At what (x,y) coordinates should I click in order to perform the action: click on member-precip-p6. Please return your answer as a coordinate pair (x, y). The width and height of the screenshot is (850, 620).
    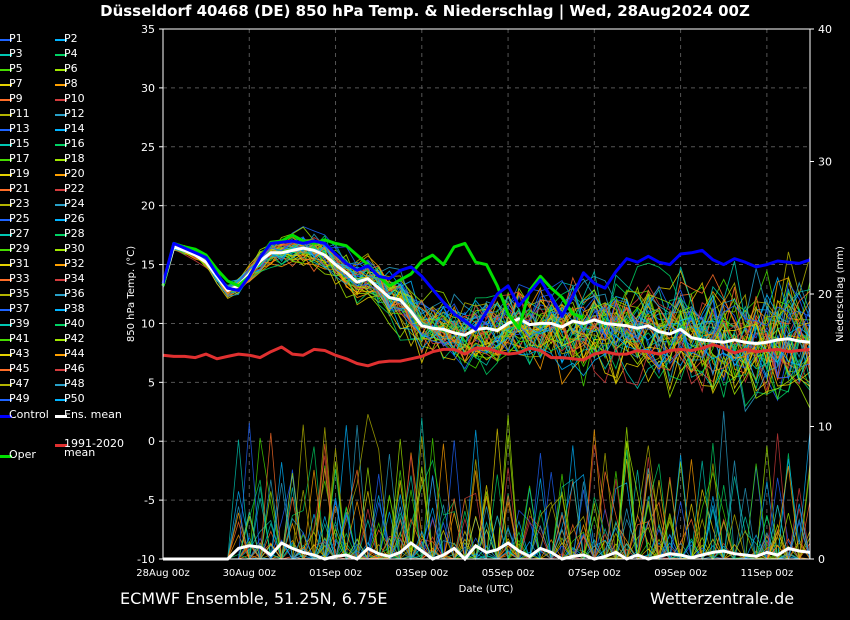
    Looking at the image, I should click on (486, 501).